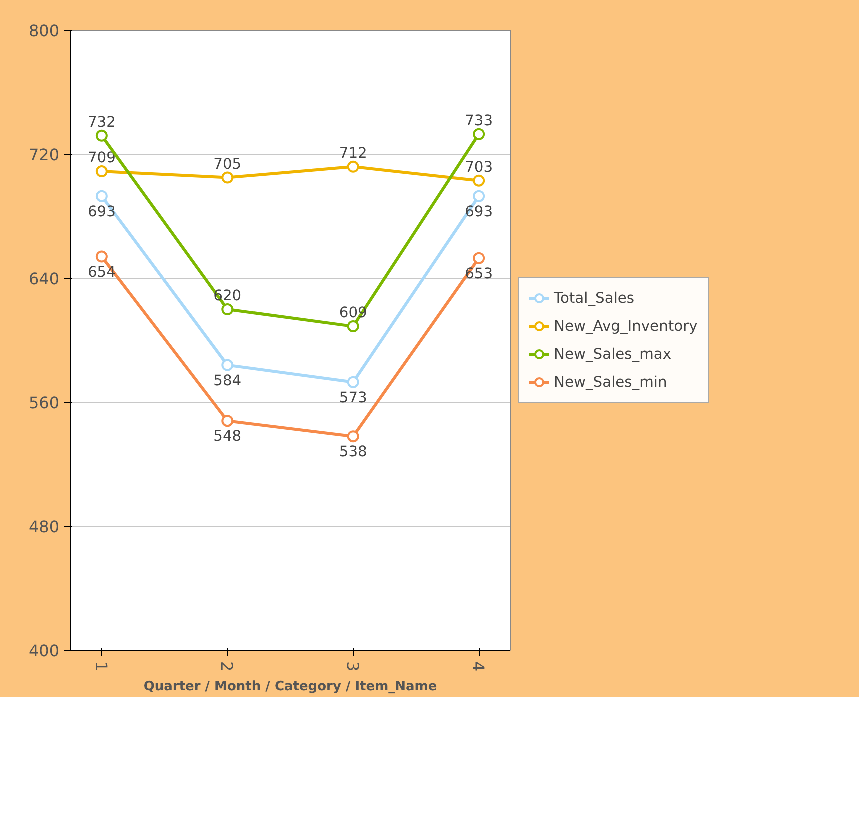  What do you see at coordinates (44, 527) in the screenshot?
I see `y-tick-label: 480` at bounding box center [44, 527].